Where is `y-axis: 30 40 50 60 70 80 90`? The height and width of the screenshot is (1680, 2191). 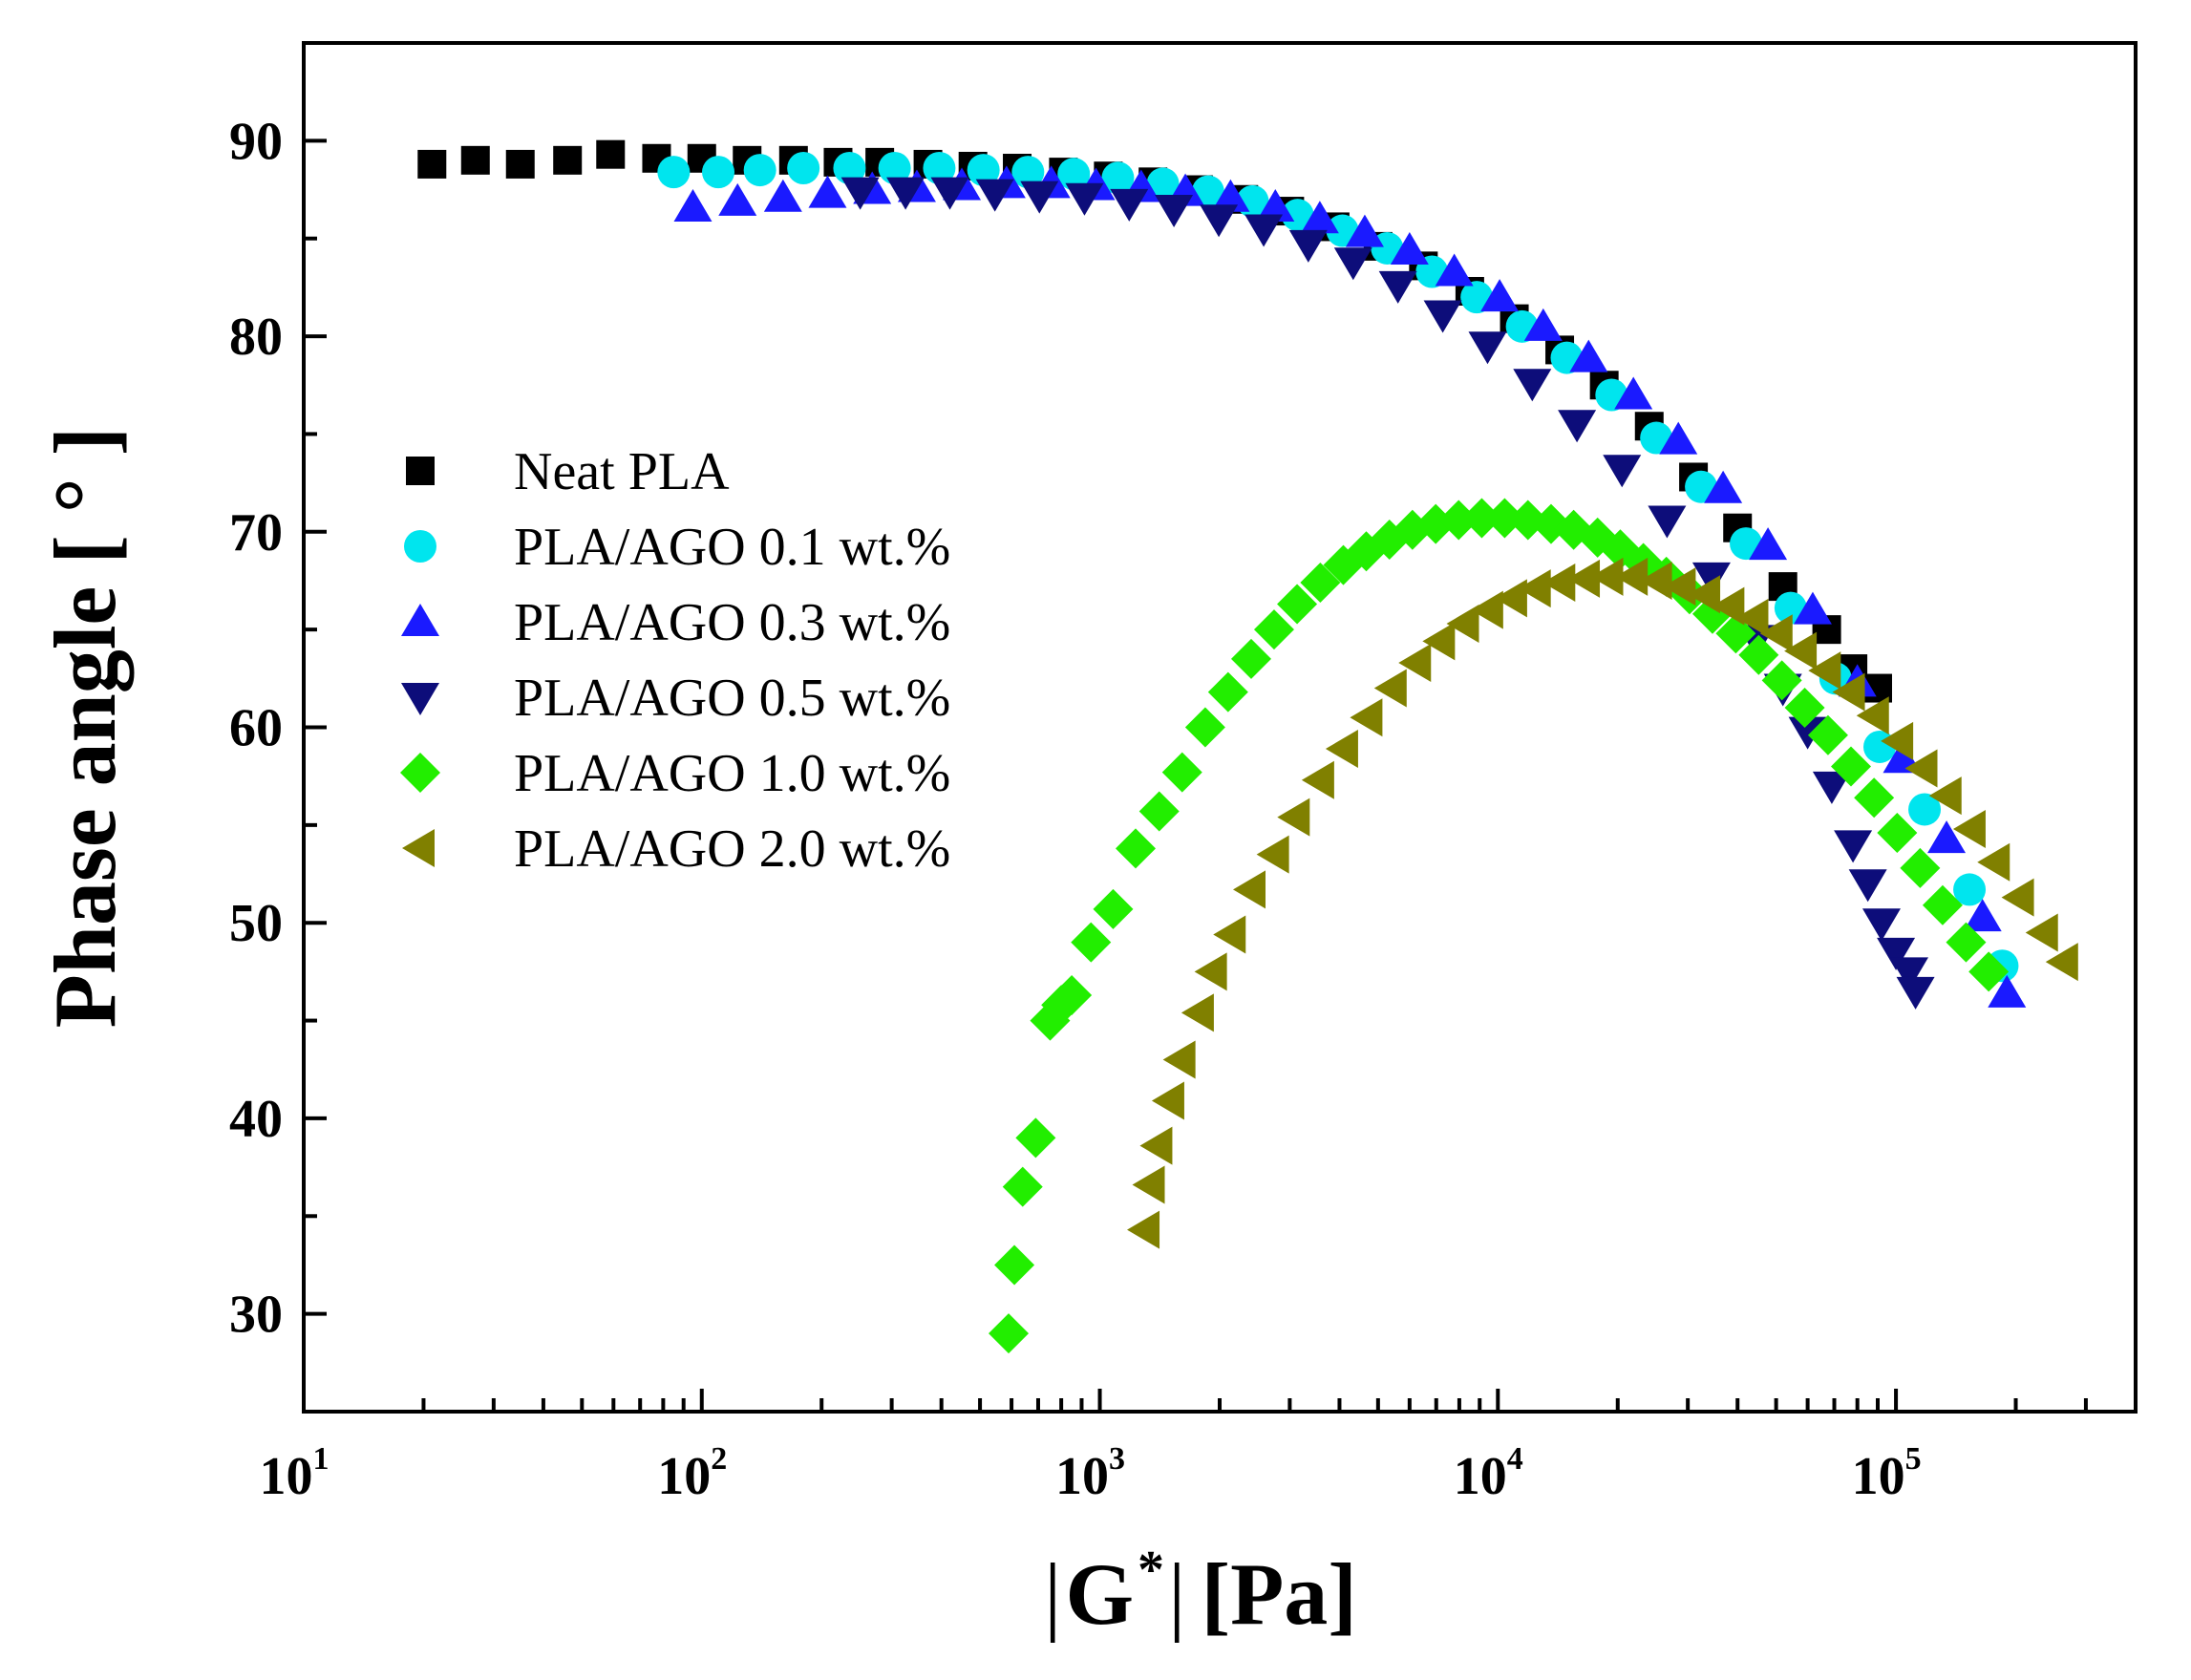
y-axis: 30 40 50 60 70 80 90 is located at coordinates (278, 727).